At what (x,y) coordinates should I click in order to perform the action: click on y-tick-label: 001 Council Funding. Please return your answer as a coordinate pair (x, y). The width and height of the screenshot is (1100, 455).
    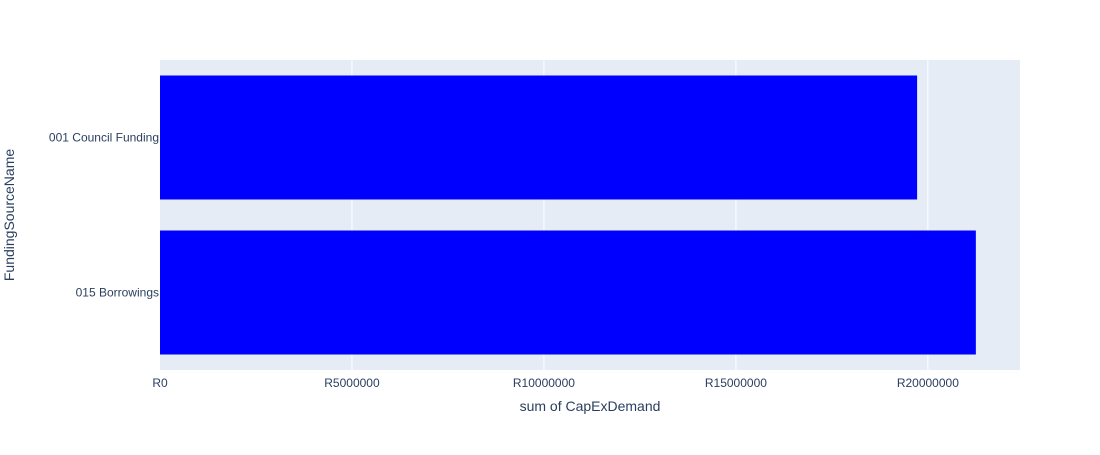
    Looking at the image, I should click on (104, 138).